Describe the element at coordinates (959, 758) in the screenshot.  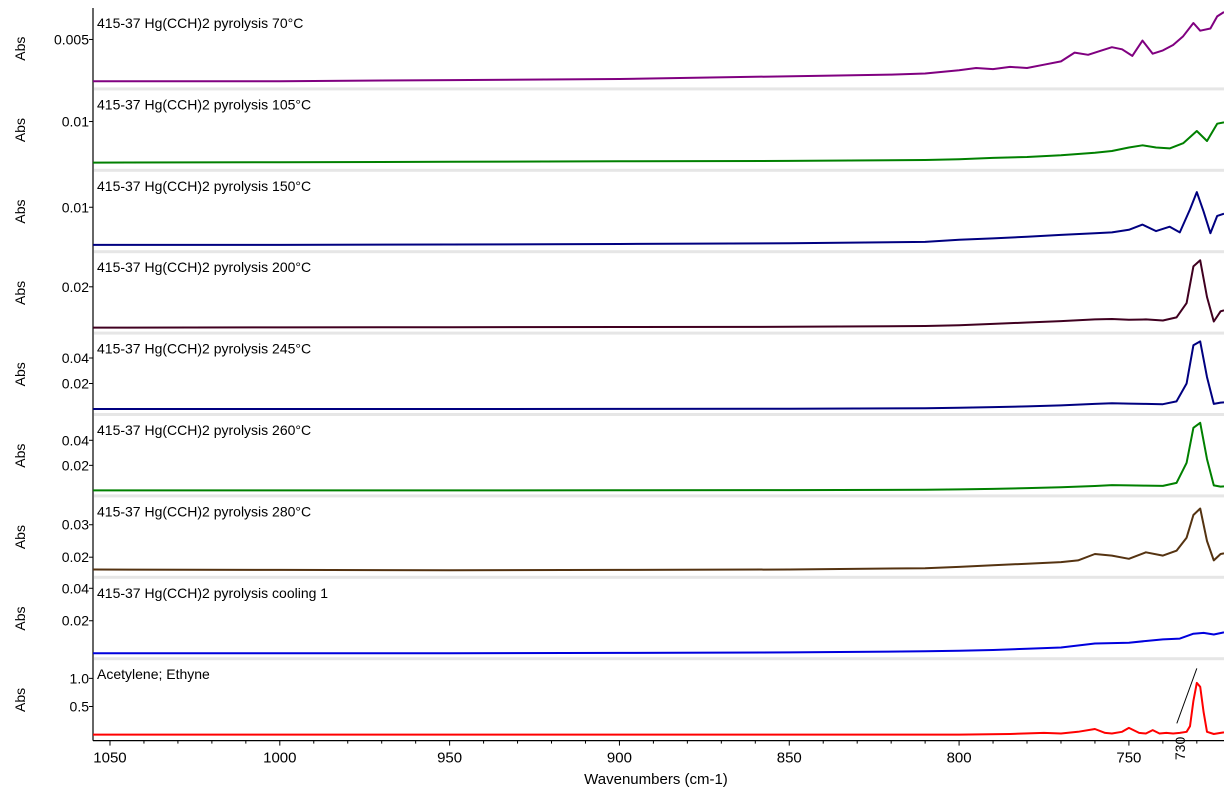
I see `x-tick-label: 800` at that location.